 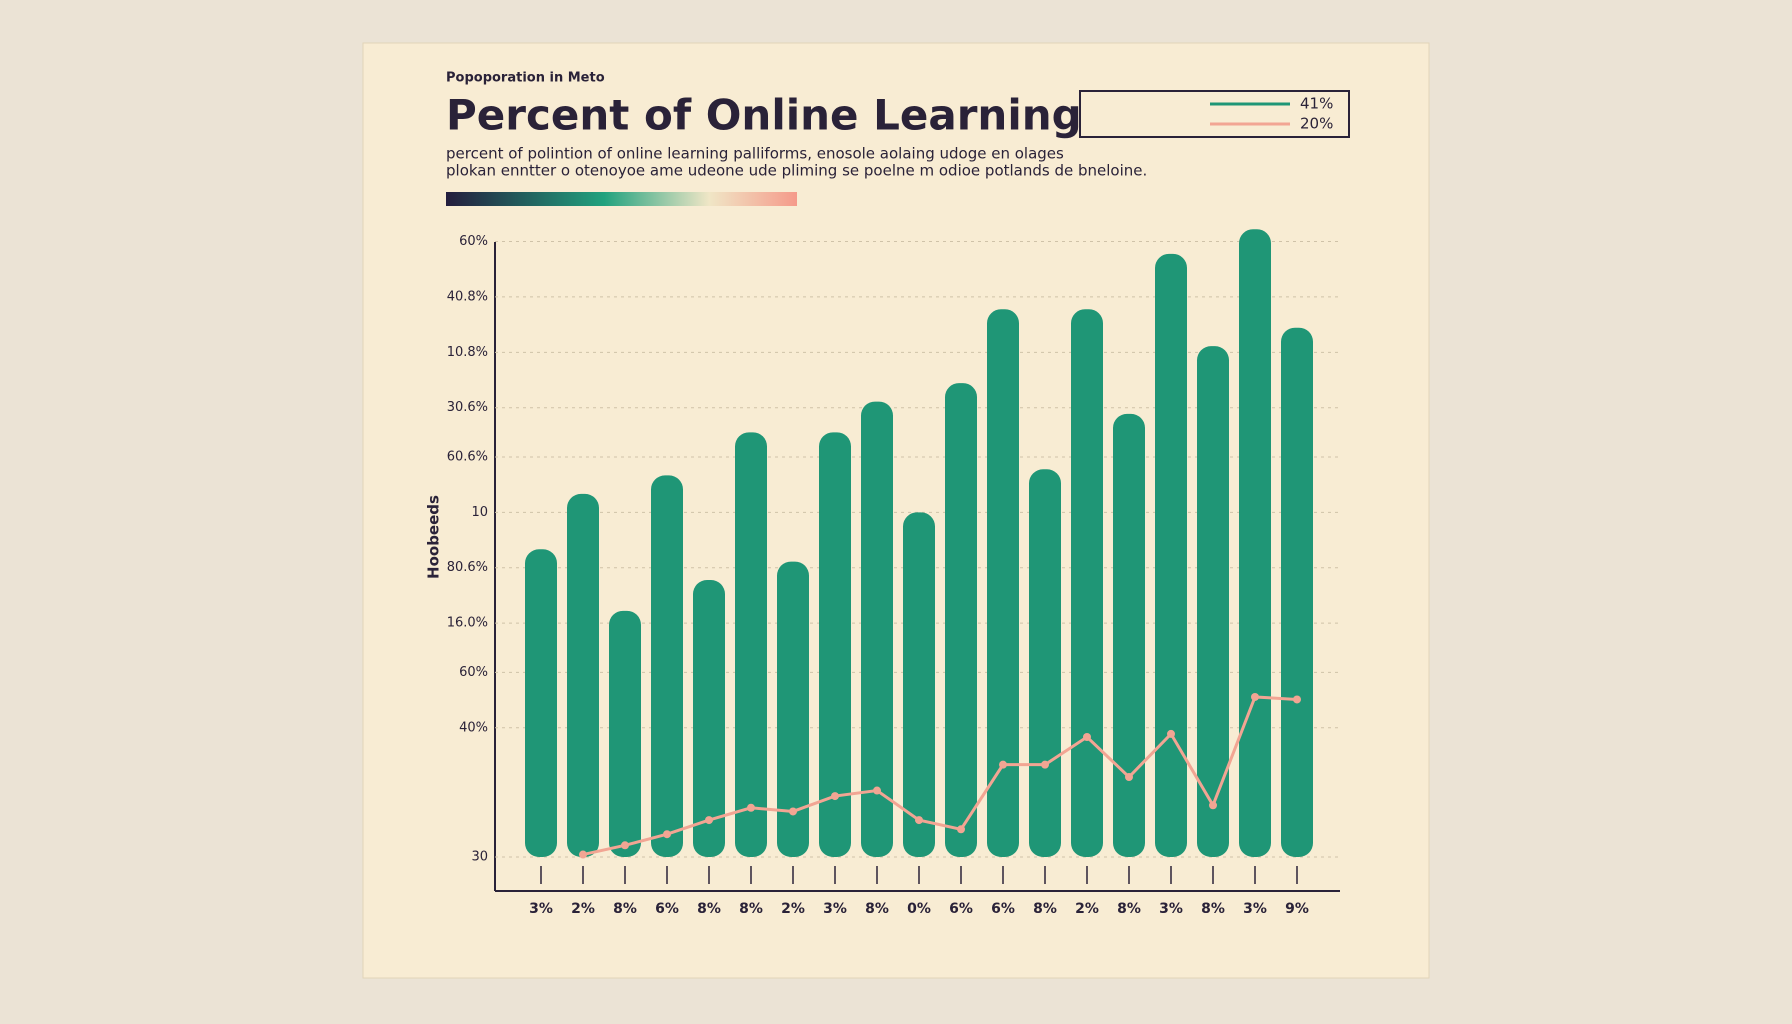 I want to click on x-tick-label: 0%, so click(x=919, y=909).